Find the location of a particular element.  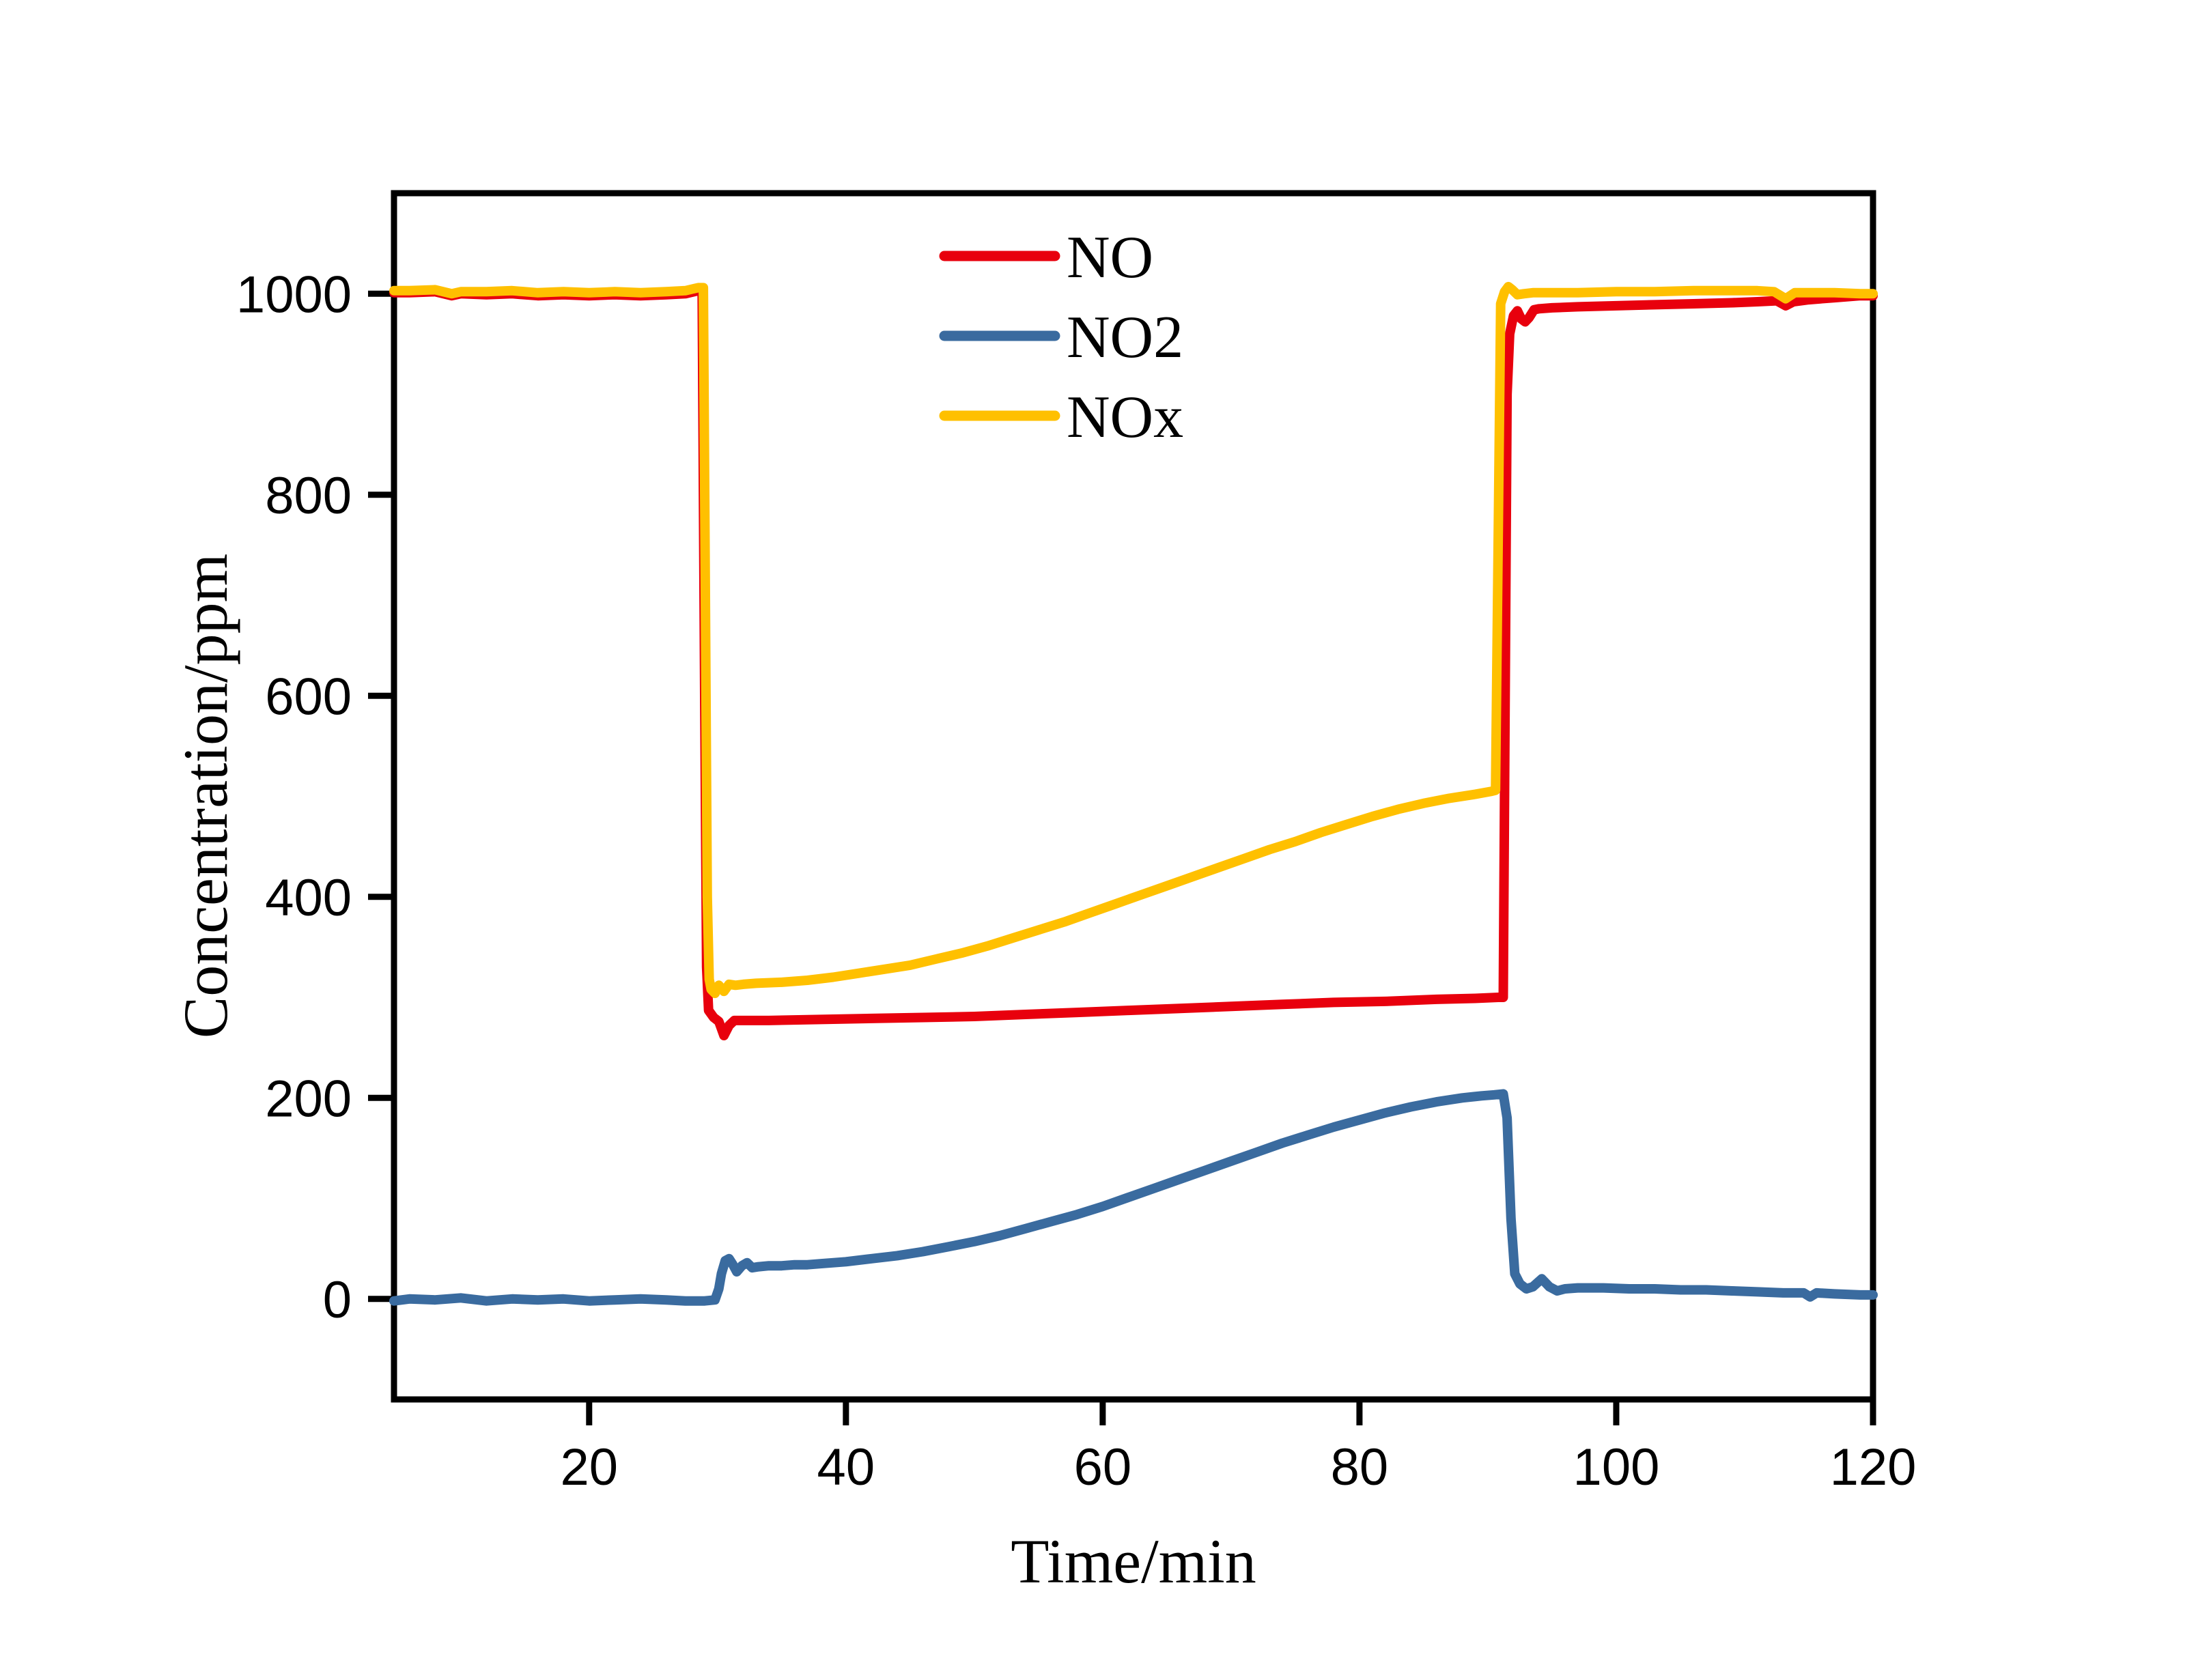

x-tick-label: 60 is located at coordinates (1103, 1467).